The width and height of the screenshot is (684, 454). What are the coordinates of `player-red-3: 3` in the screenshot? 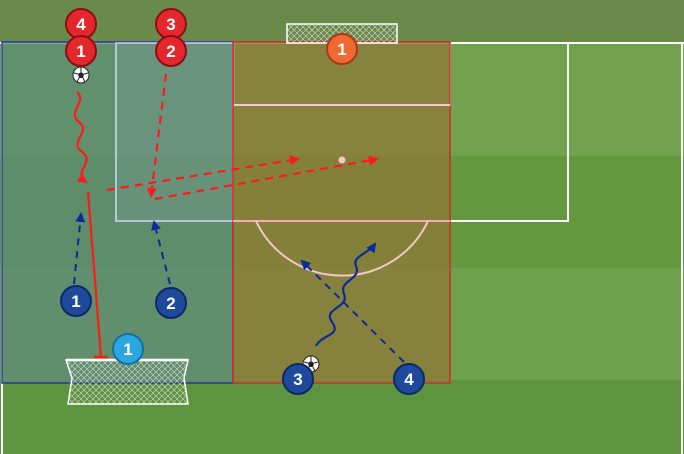 It's located at (171, 24).